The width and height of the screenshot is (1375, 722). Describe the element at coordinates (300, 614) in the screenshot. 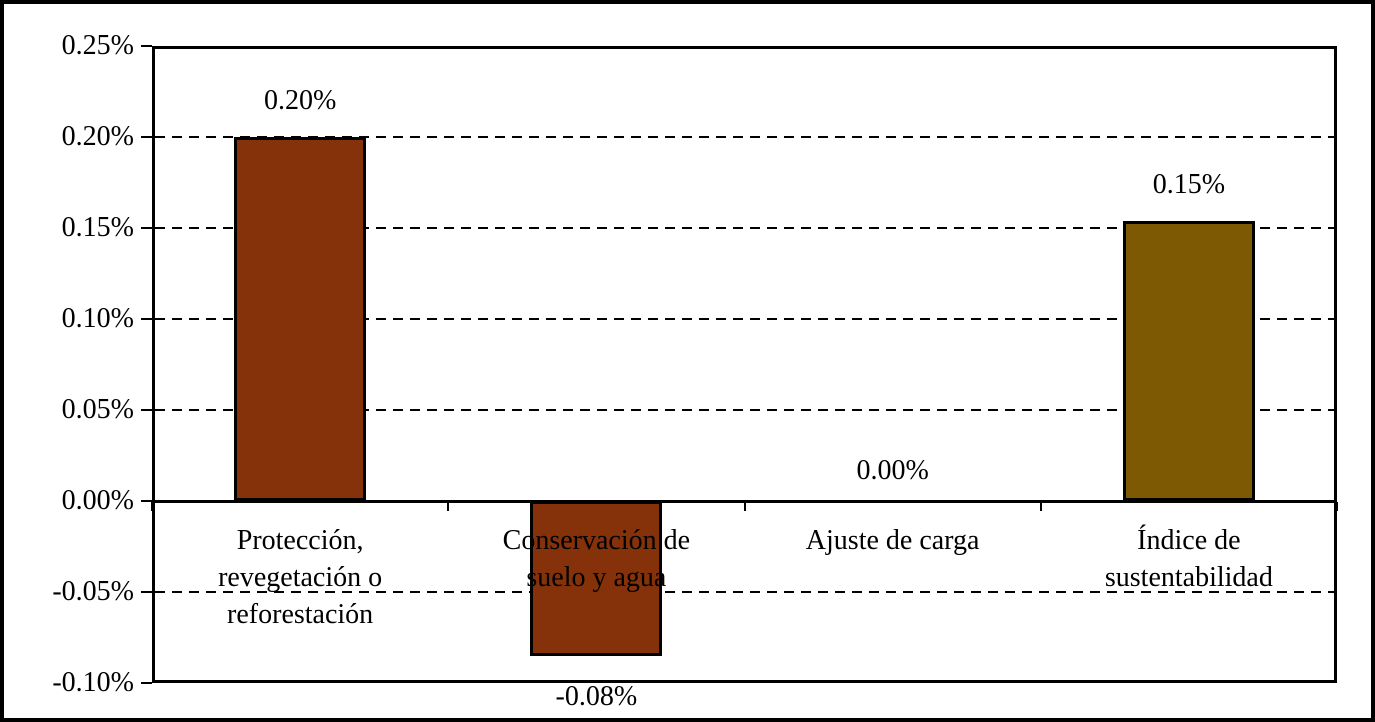

I see `category-label-line: reforestación` at that location.